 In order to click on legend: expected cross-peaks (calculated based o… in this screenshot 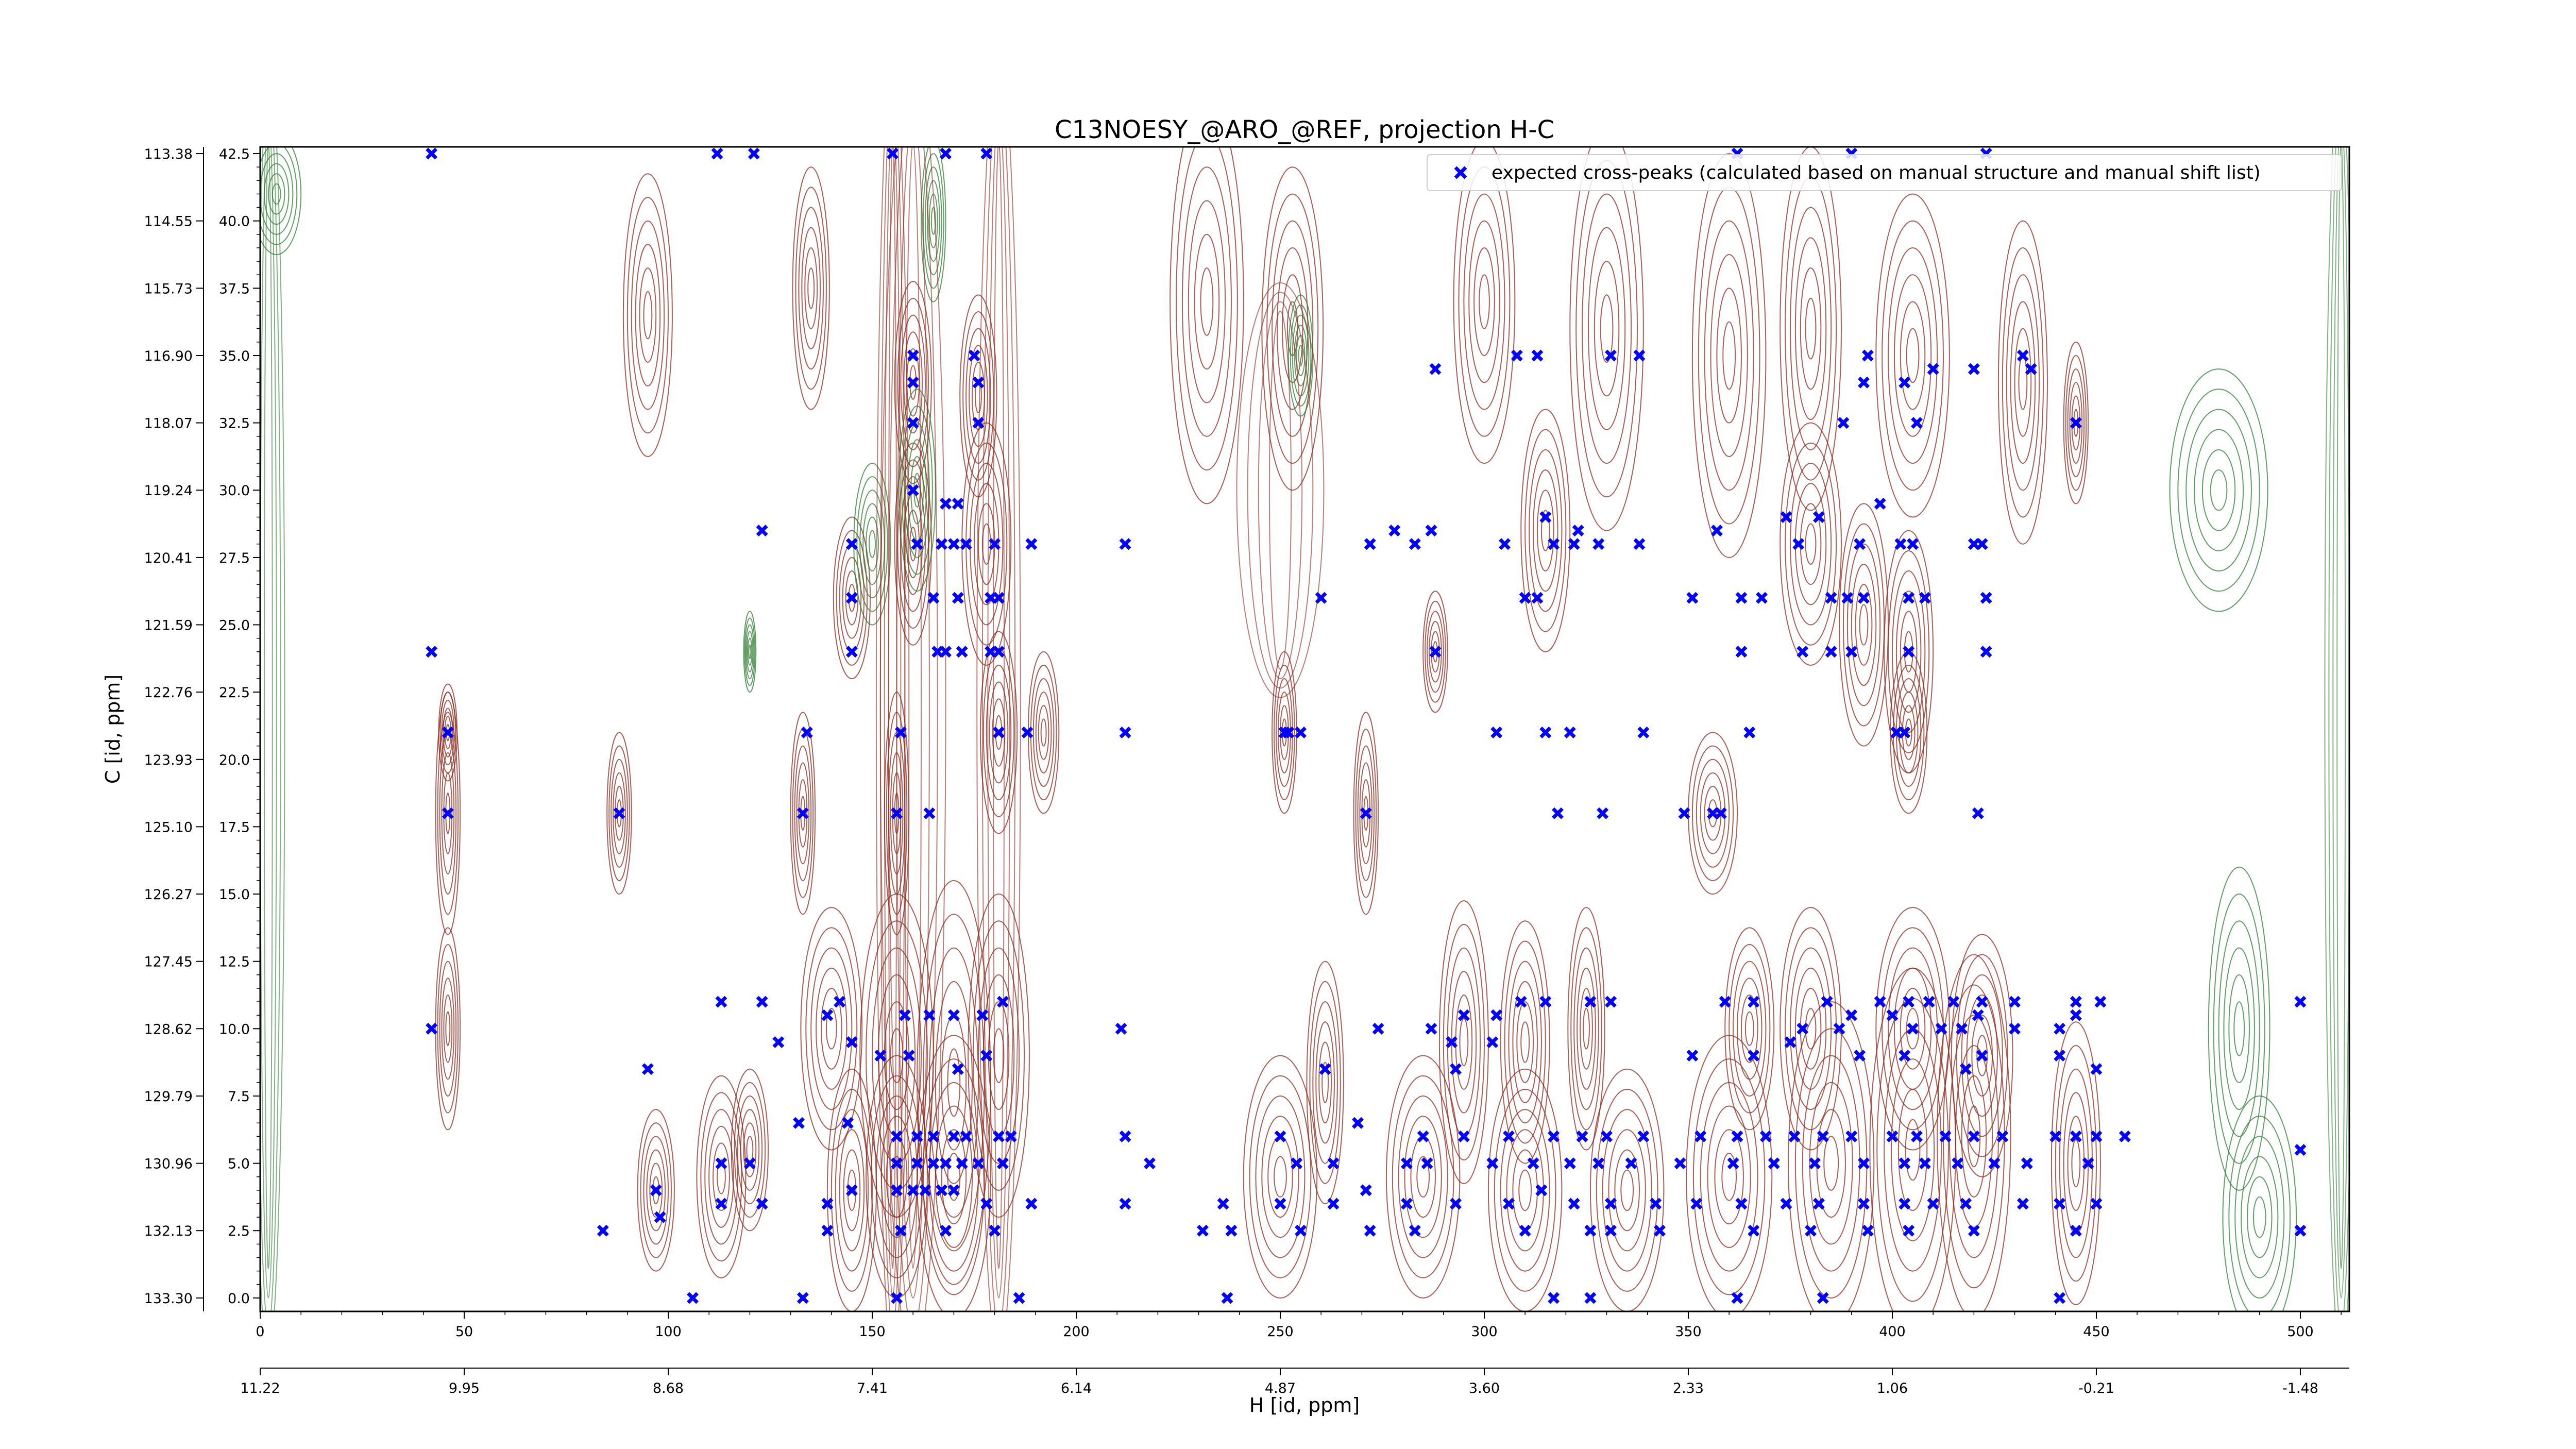, I will do `click(1884, 172)`.